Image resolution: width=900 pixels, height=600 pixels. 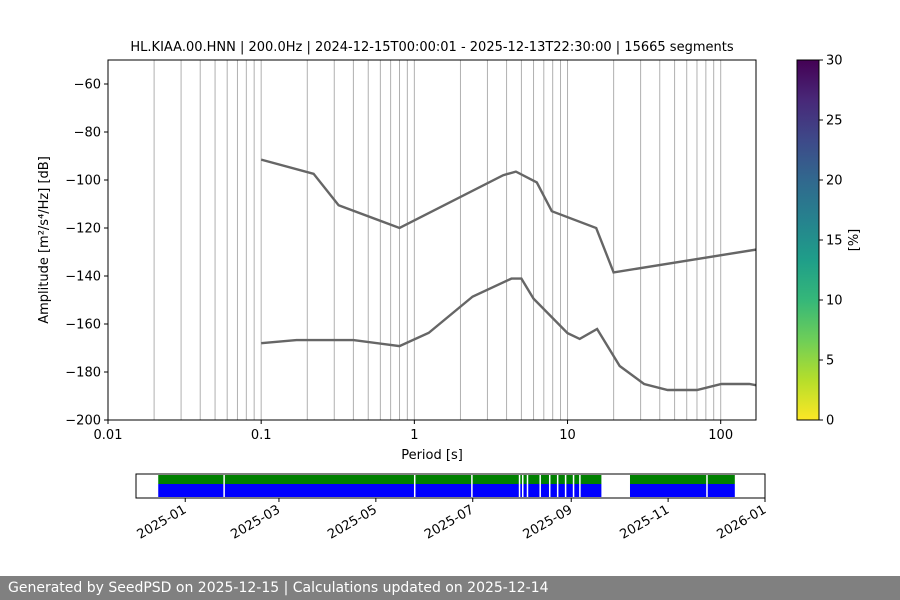 What do you see at coordinates (834, 241) in the screenshot?
I see `colorbar-tick-label: 15` at bounding box center [834, 241].